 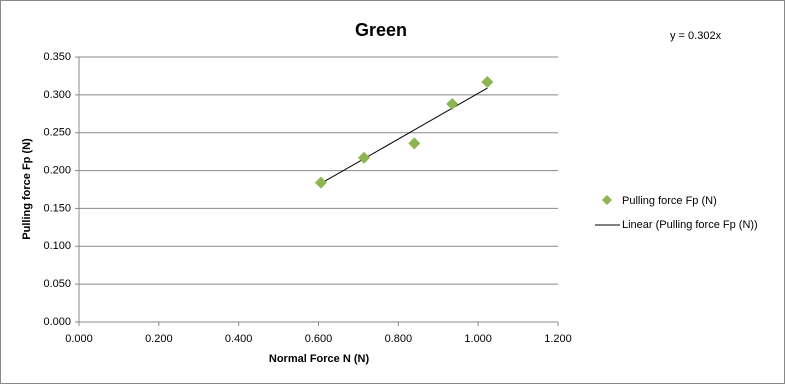 What do you see at coordinates (57, 170) in the screenshot?
I see `y-tick-label: 0.200` at bounding box center [57, 170].